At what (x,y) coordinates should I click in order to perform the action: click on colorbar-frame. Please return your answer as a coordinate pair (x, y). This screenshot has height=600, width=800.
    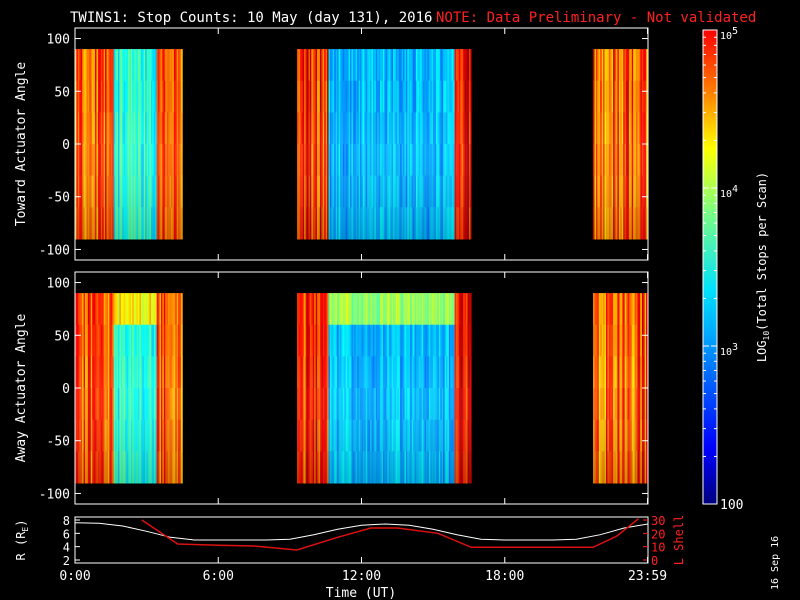
    Looking at the image, I should click on (710, 267).